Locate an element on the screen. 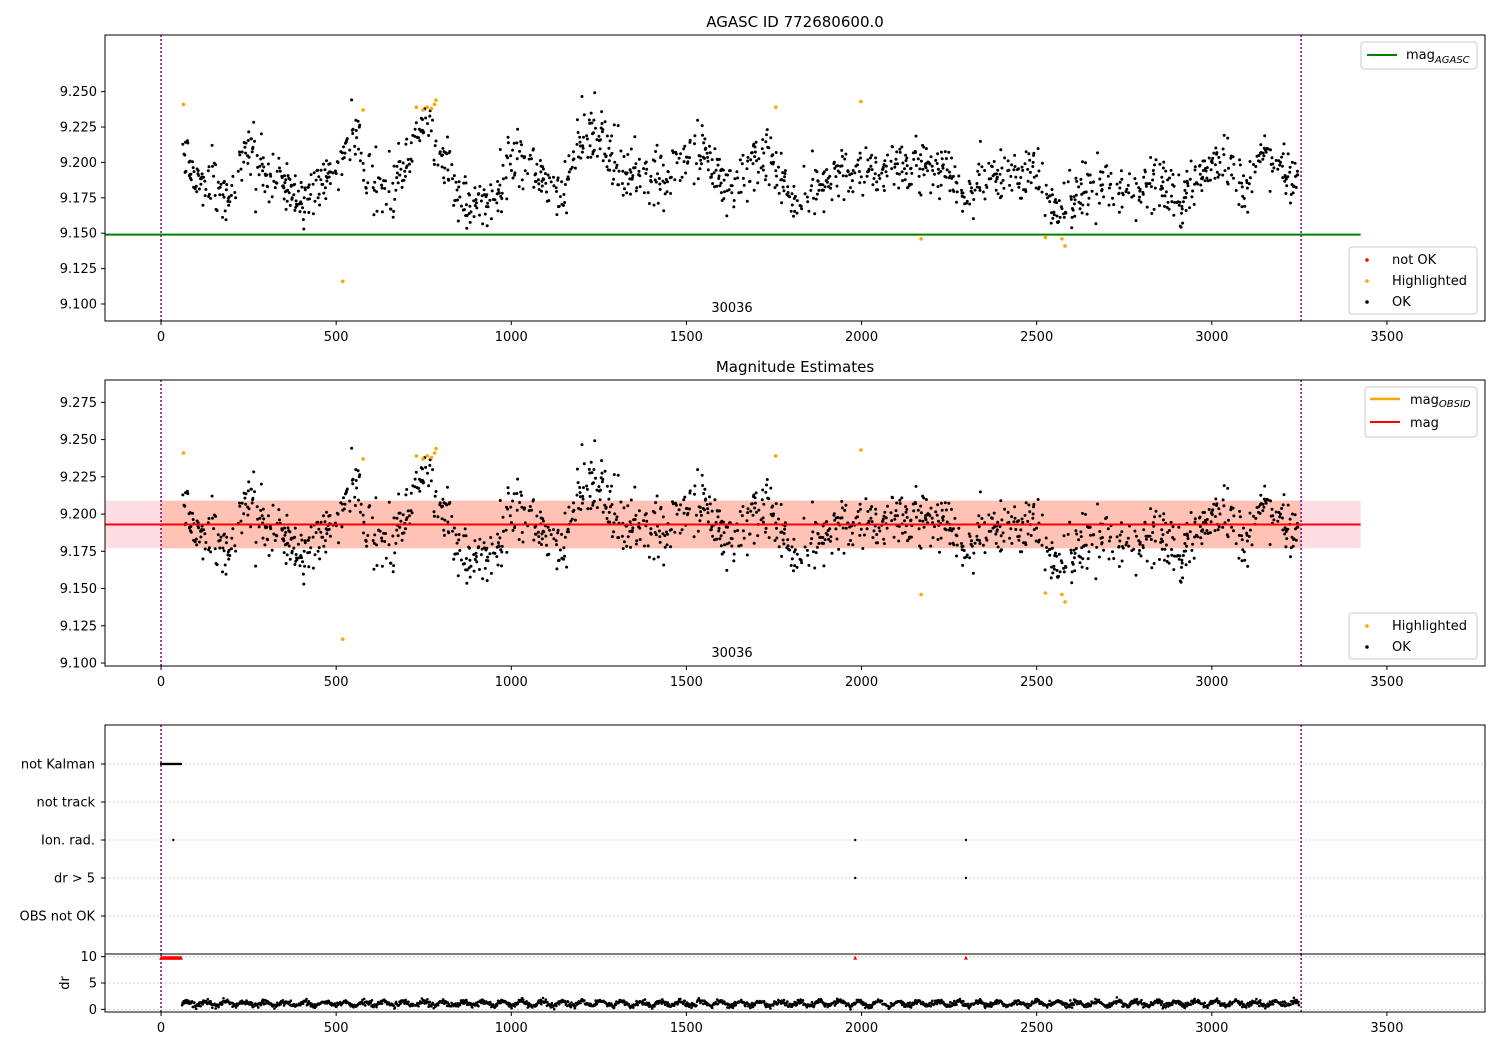 The width and height of the screenshot is (1500, 1050). y-tick-label-4: 9.200 is located at coordinates (78, 163).